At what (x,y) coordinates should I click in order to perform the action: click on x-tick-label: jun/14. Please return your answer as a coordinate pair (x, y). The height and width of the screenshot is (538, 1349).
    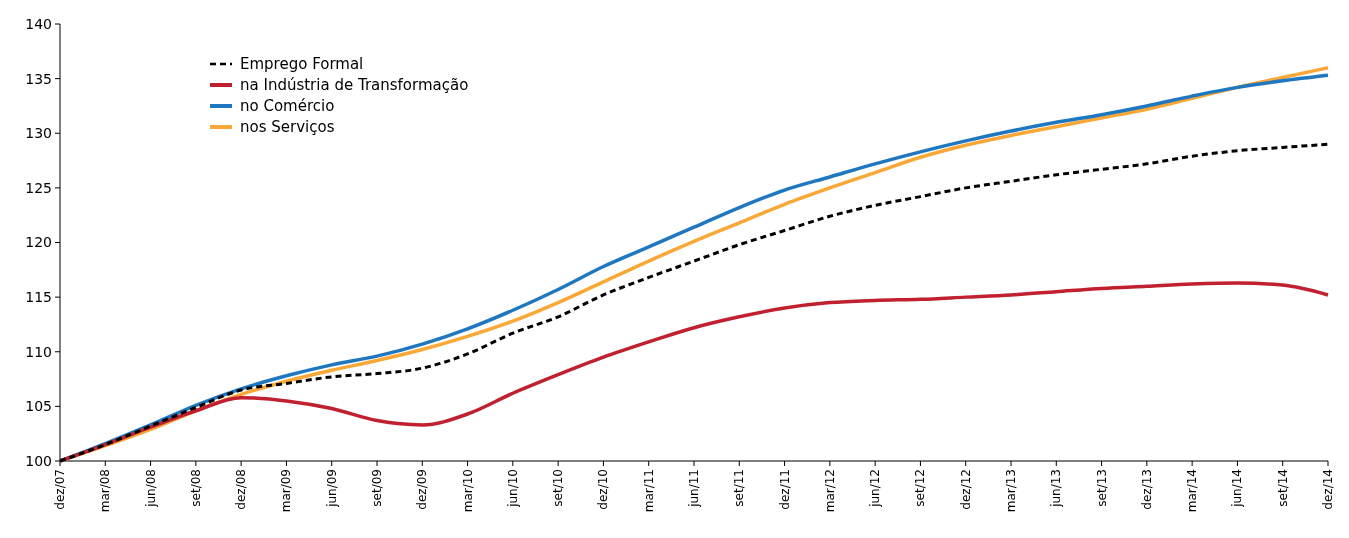
    Looking at the image, I should click on (1237, 488).